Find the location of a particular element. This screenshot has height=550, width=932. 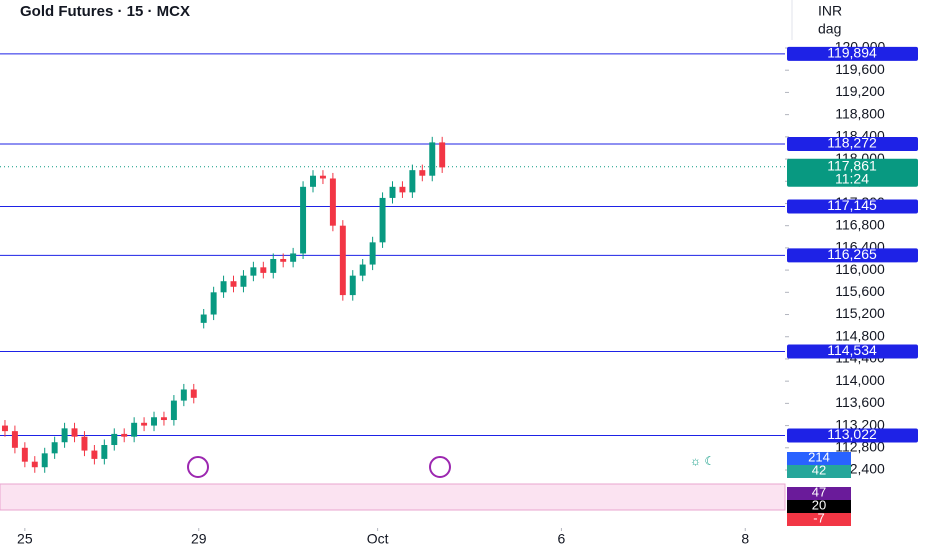

level-label: 113,022 is located at coordinates (852, 434).